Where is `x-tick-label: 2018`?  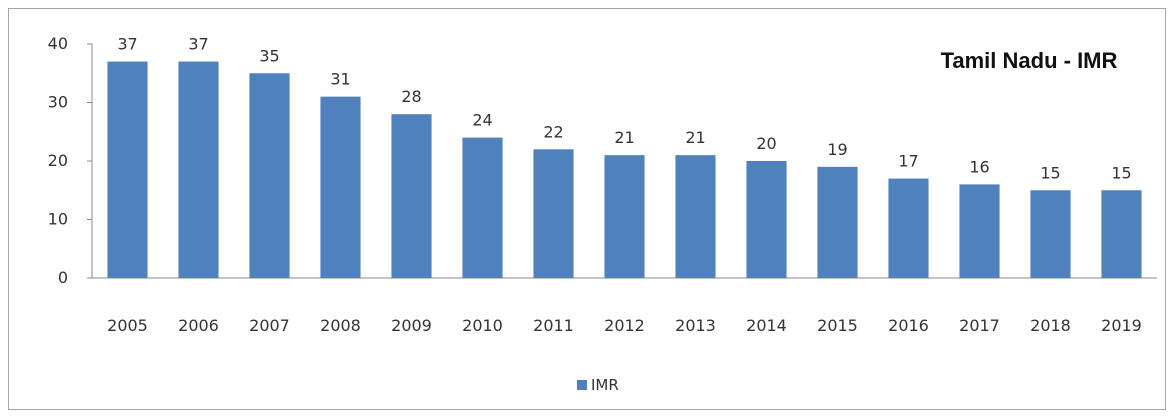 x-tick-label: 2018 is located at coordinates (1050, 325).